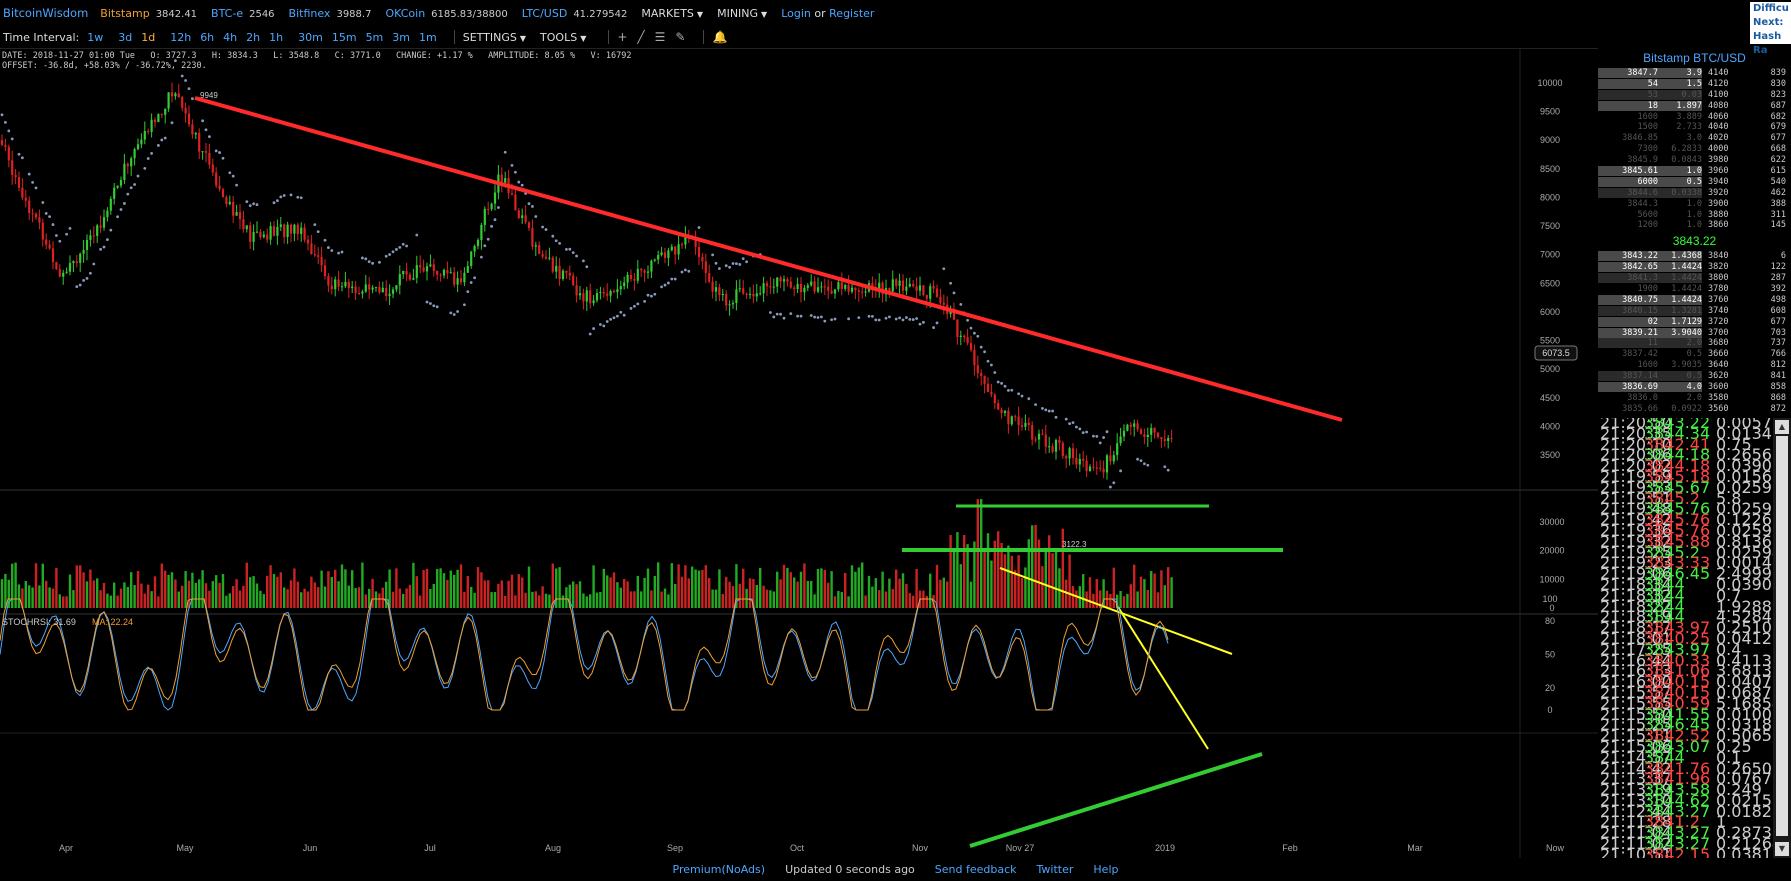 The height and width of the screenshot is (881, 1791). I want to click on scroll-thumb, so click(1782, 636).